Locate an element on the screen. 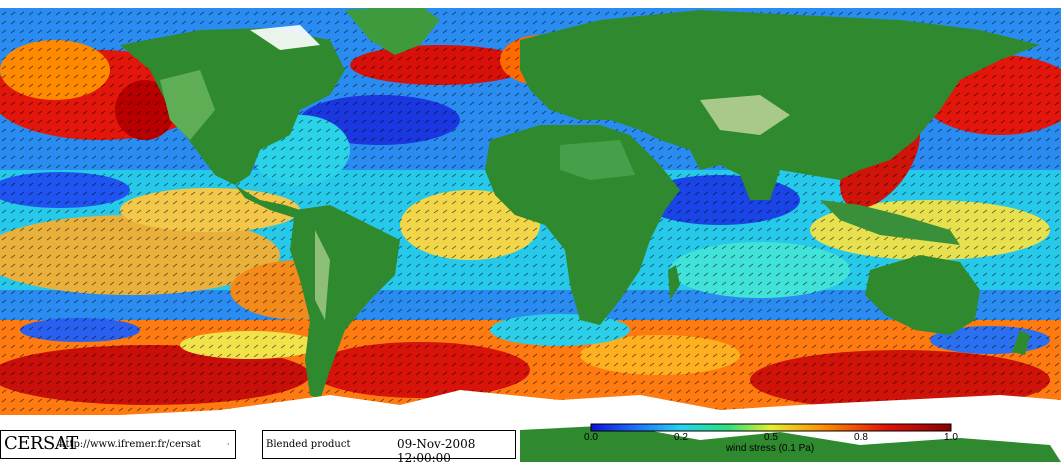 Image resolution: width=1061 pixels, height=465 pixels. colorbar-tick-3: 0.8 is located at coordinates (861, 437).